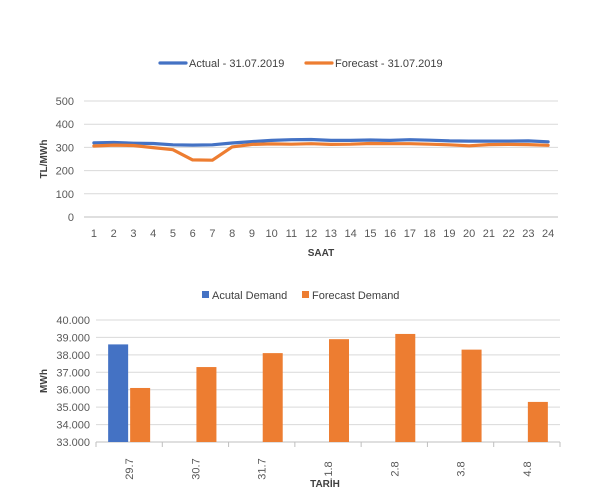 The height and width of the screenshot is (494, 598). Describe the element at coordinates (73, 426) in the screenshot. I see `y-tick-label: 34.000` at that location.